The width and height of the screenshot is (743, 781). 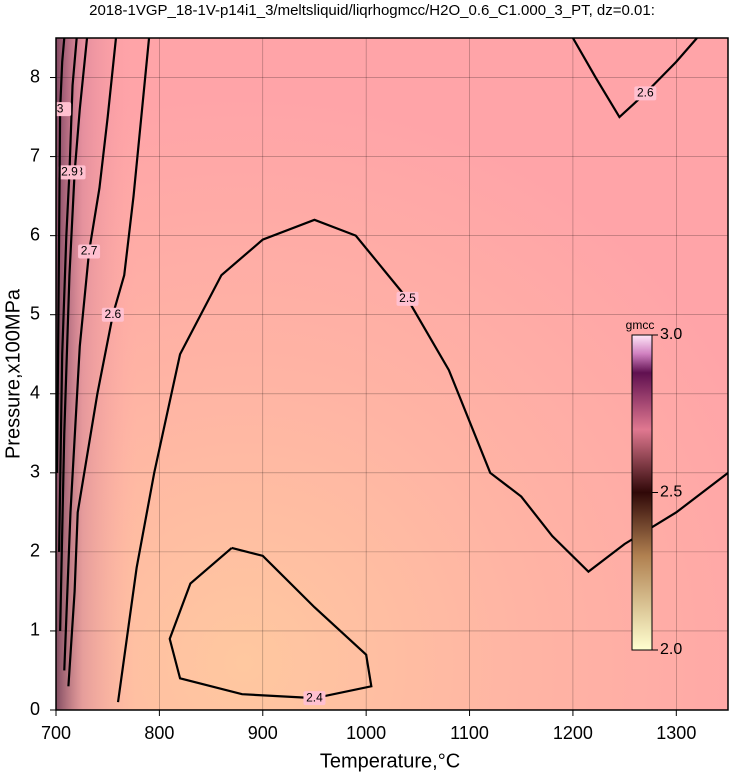 What do you see at coordinates (35, 313) in the screenshot?
I see `y-tick-label: 5` at bounding box center [35, 313].